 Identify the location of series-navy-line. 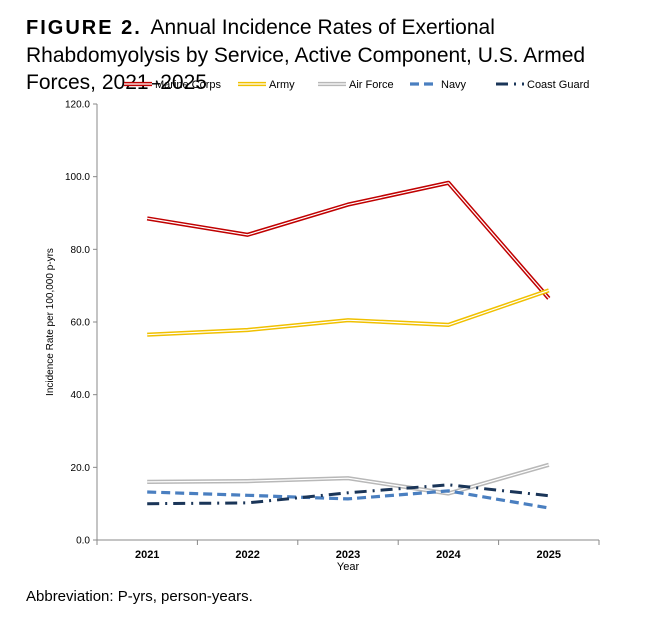
(348, 499).